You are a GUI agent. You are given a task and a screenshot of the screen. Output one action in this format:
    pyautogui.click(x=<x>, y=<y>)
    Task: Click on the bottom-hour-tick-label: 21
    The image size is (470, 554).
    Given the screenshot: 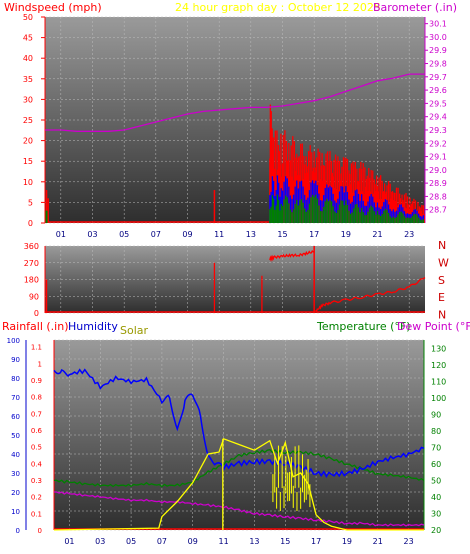 What is the action you would take?
    pyautogui.click(x=378, y=541)
    